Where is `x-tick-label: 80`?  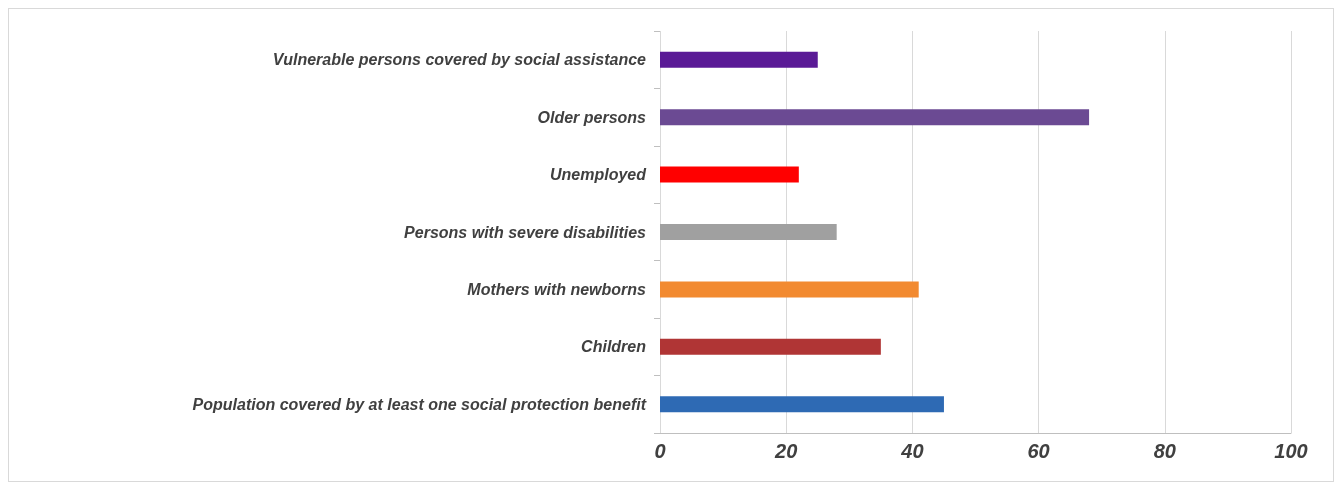
x-tick-label: 80 is located at coordinates (1164, 451).